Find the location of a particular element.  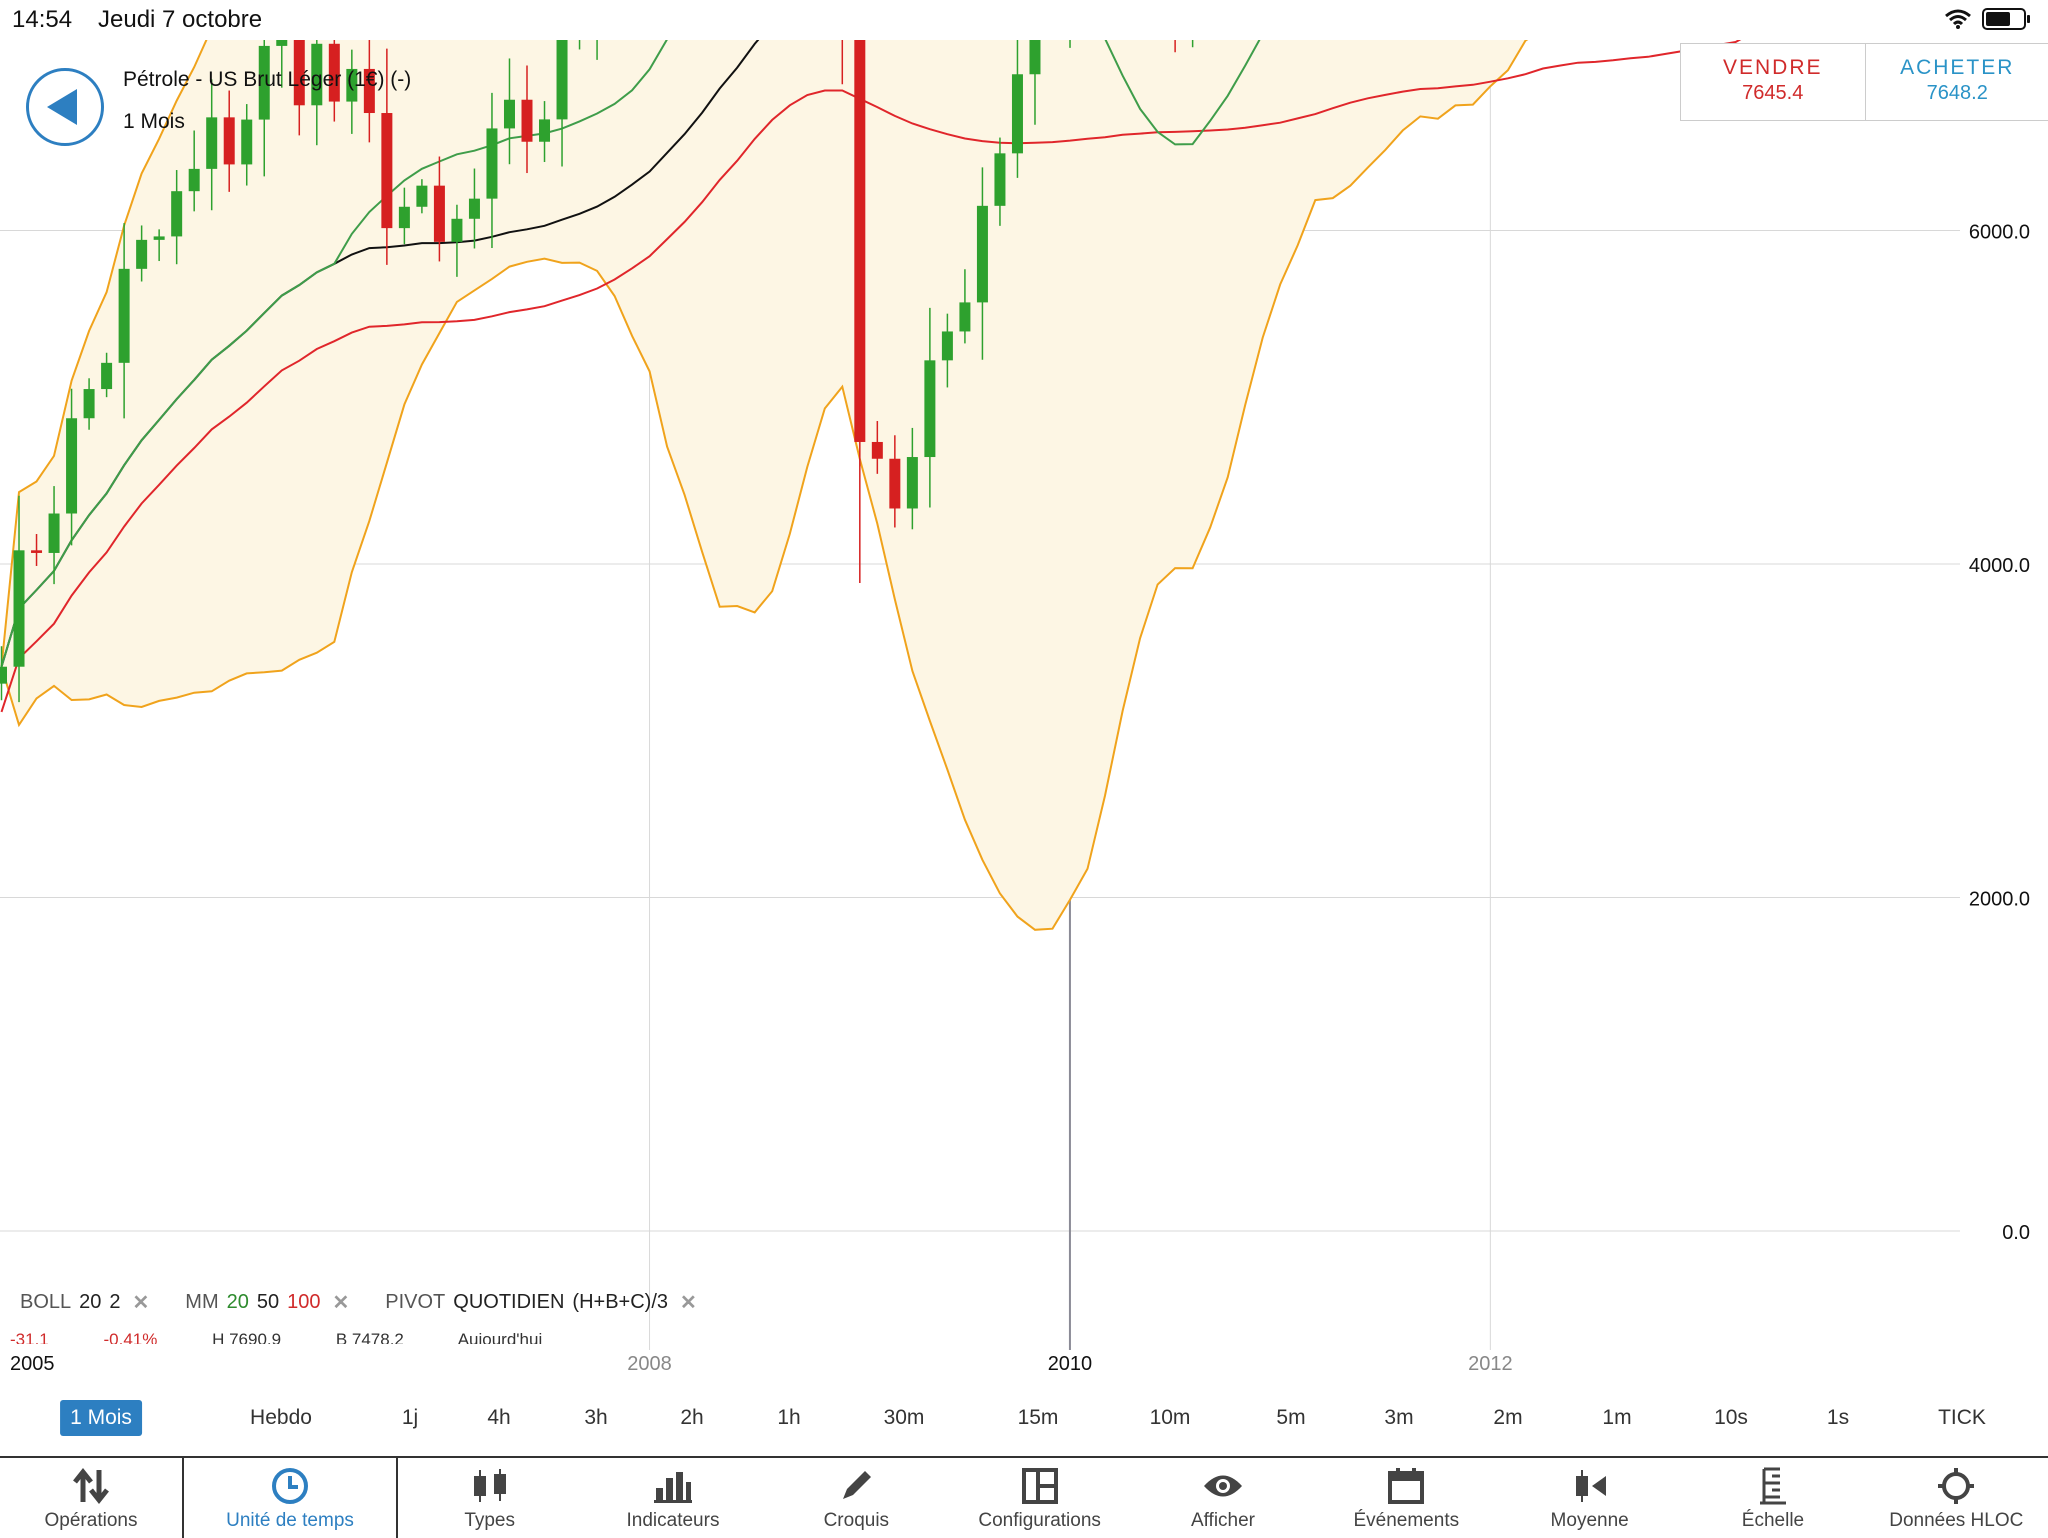

back-button is located at coordinates (65, 107).